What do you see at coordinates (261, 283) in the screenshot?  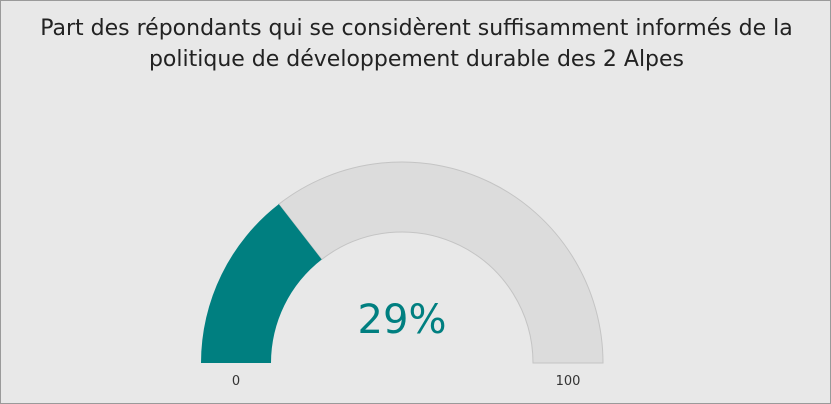 I see `gauge-value` at bounding box center [261, 283].